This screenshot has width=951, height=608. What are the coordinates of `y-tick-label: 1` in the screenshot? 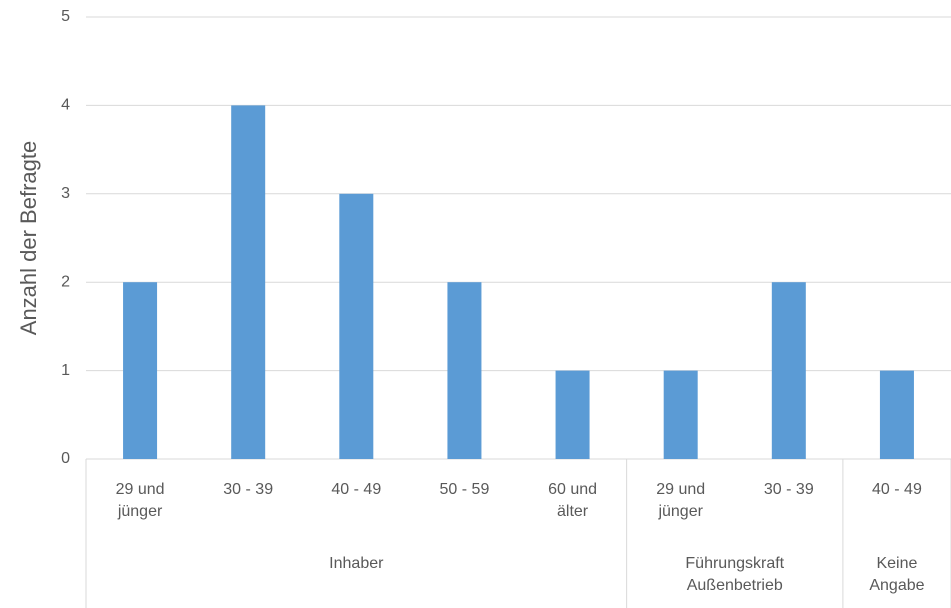 It's located at (65, 370).